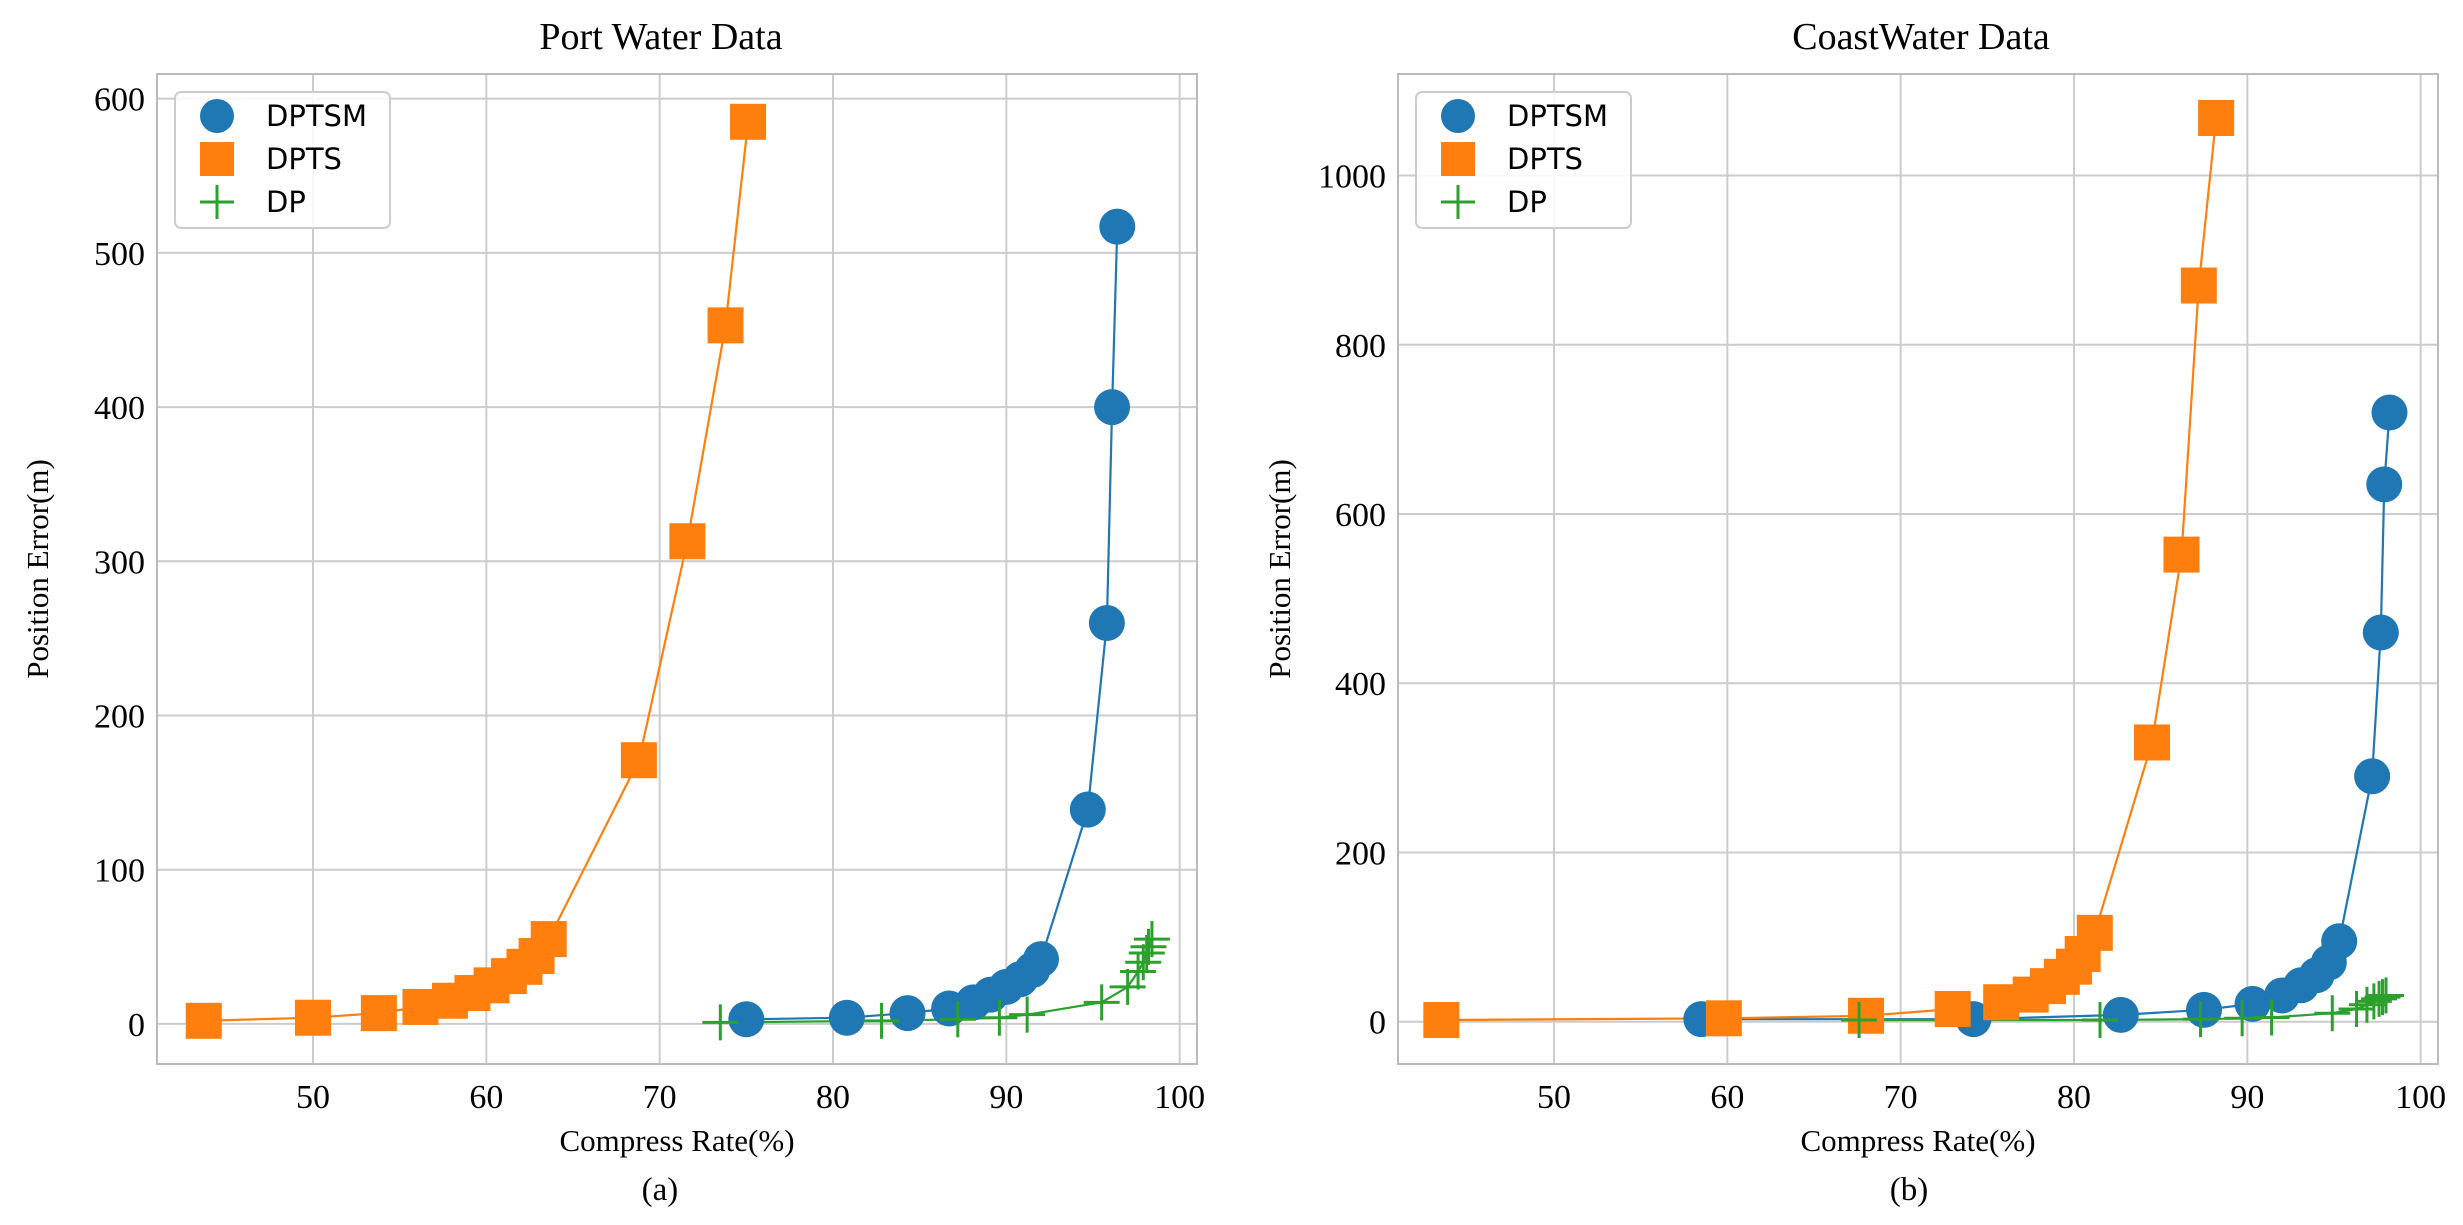  What do you see at coordinates (1921, 37) in the screenshot?
I see `chart-title: CoastWater Data` at bounding box center [1921, 37].